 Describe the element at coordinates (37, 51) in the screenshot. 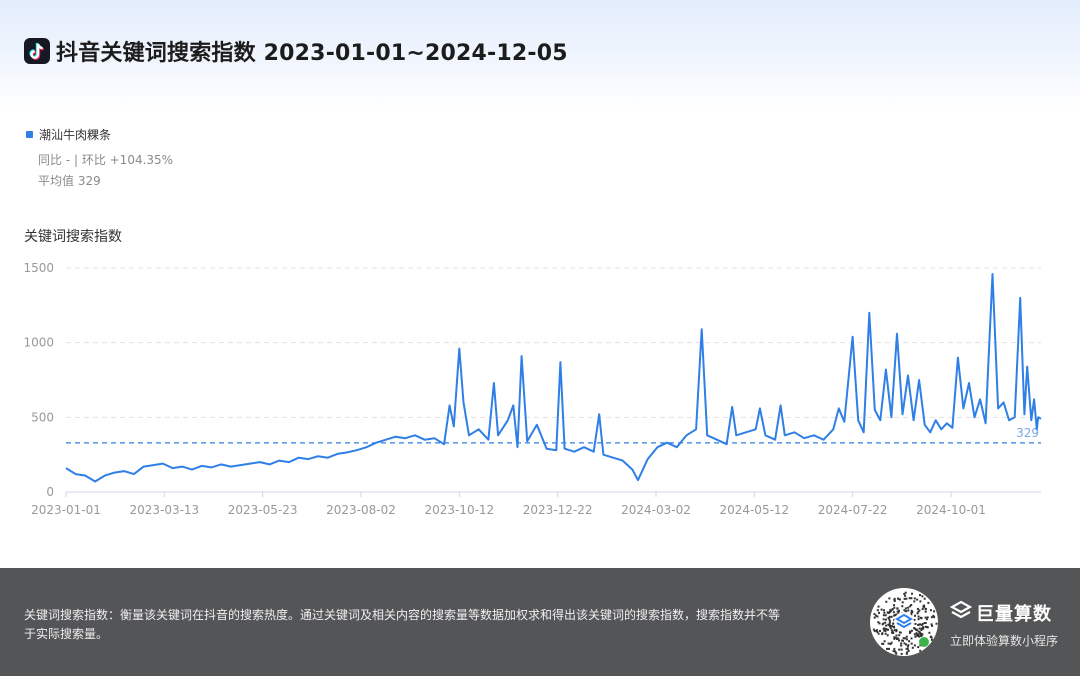

I see `douyin-logo-icon` at that location.